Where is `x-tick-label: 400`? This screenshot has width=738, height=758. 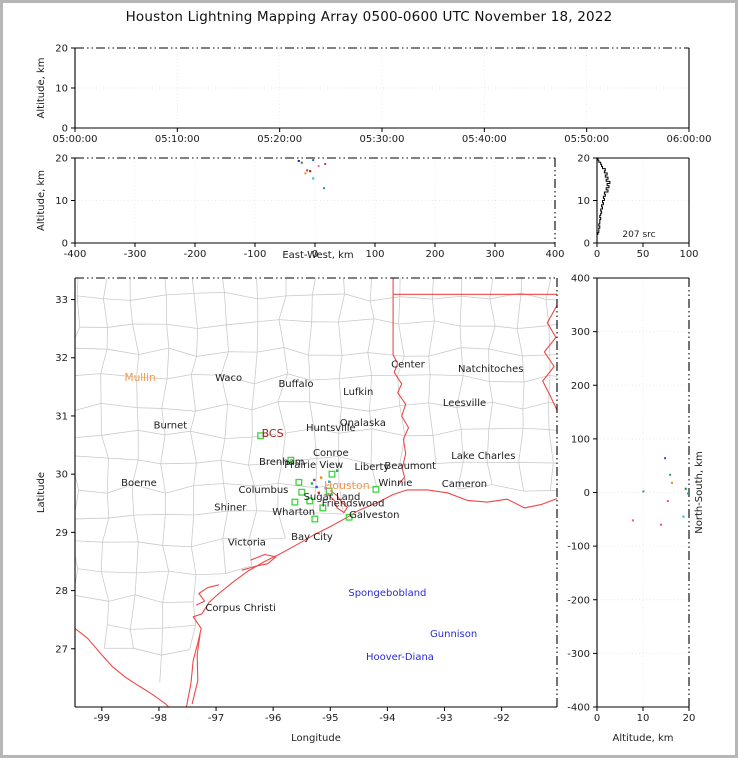 x-tick-label: 400 is located at coordinates (554, 254).